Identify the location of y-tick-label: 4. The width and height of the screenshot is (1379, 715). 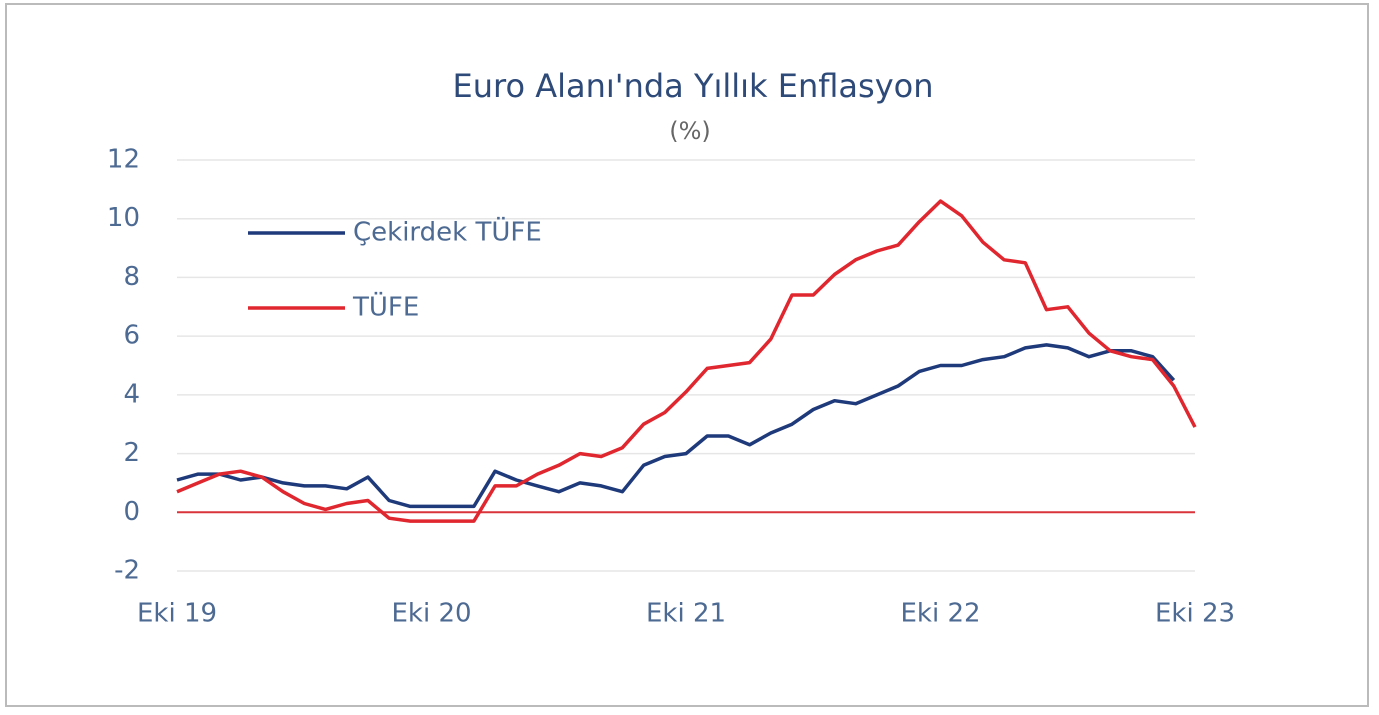
(131, 394).